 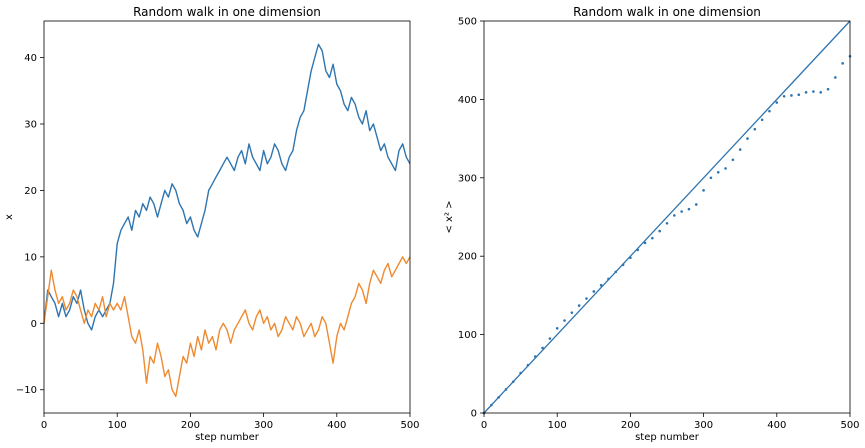 I want to click on chart-right-x-ticks: 0 100 200 300 400 500, so click(x=670, y=422).